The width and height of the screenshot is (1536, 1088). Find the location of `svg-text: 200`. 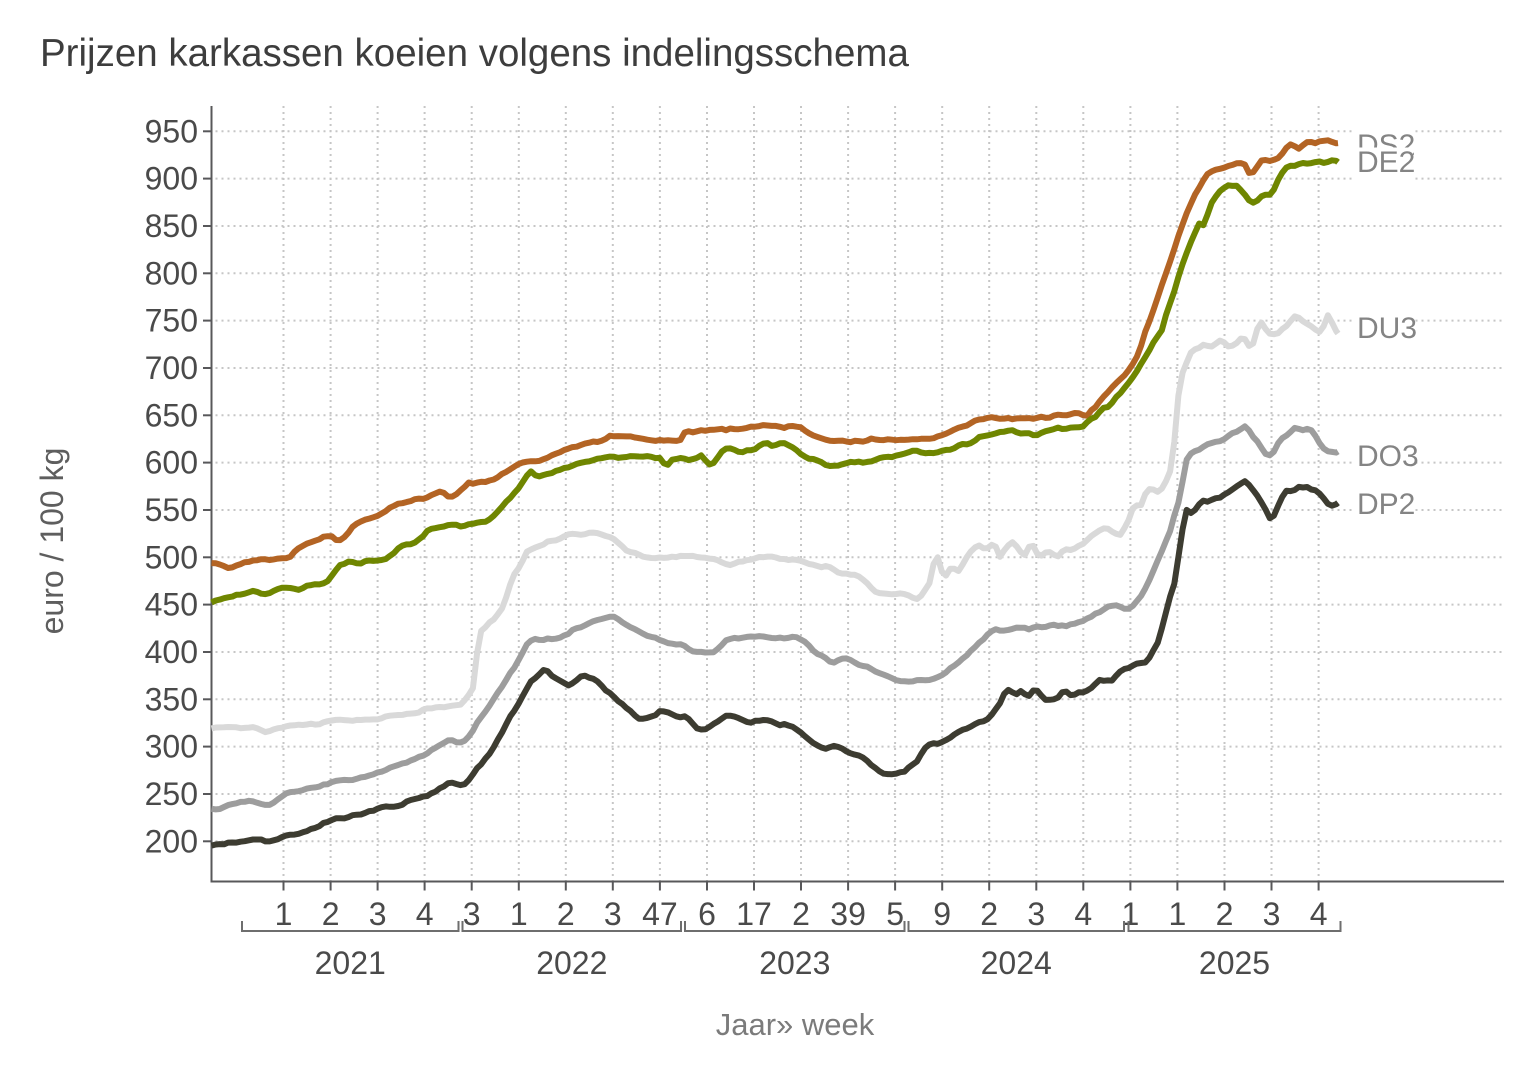

svg-text: 200 is located at coordinates (171, 841).